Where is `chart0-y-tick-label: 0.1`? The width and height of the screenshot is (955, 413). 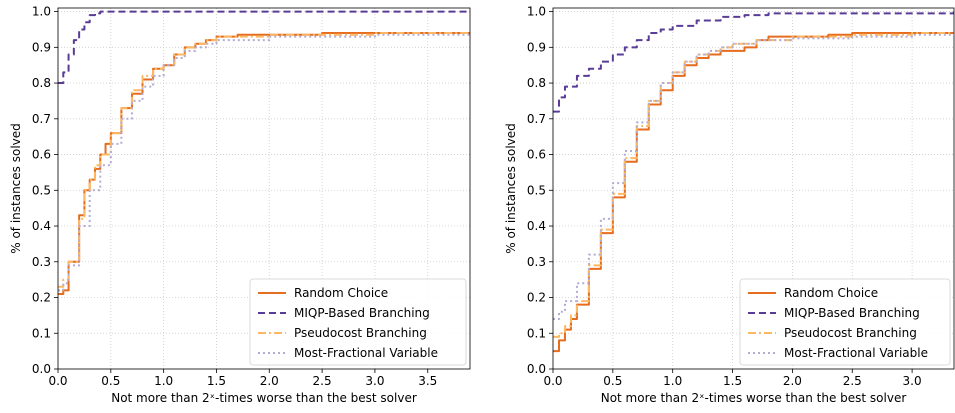 chart0-y-tick-label: 0.1 is located at coordinates (41, 333).